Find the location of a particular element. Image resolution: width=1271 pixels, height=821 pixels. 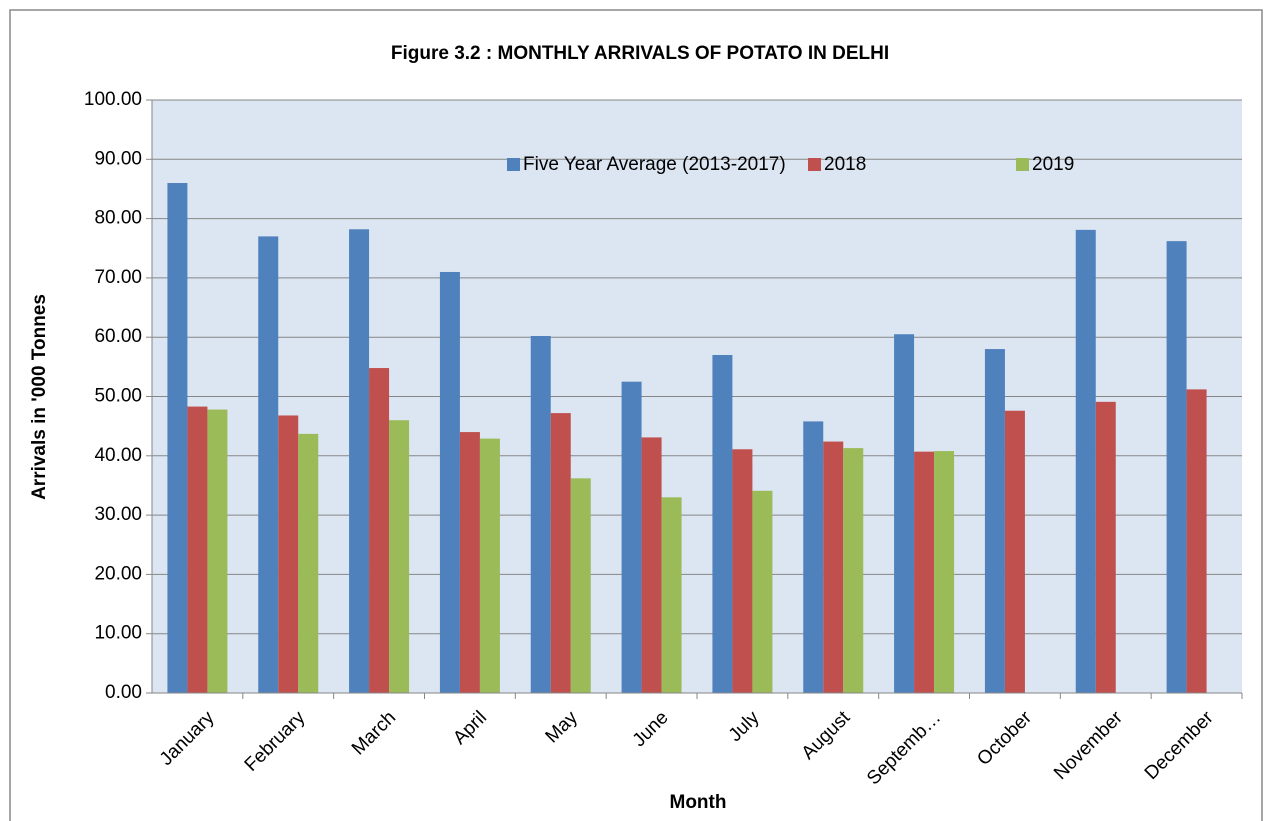

x-tick-label: February is located at coordinates (275, 741).